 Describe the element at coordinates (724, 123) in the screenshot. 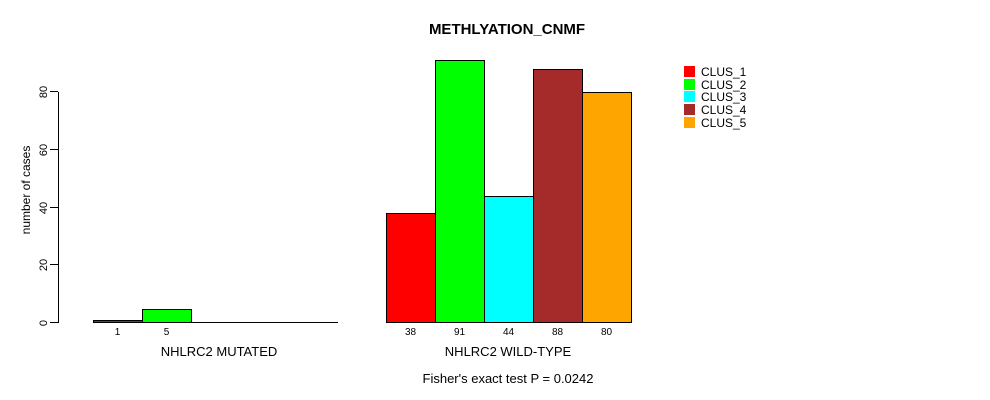

I see `legend-label-clus_5: CLUS_5` at that location.